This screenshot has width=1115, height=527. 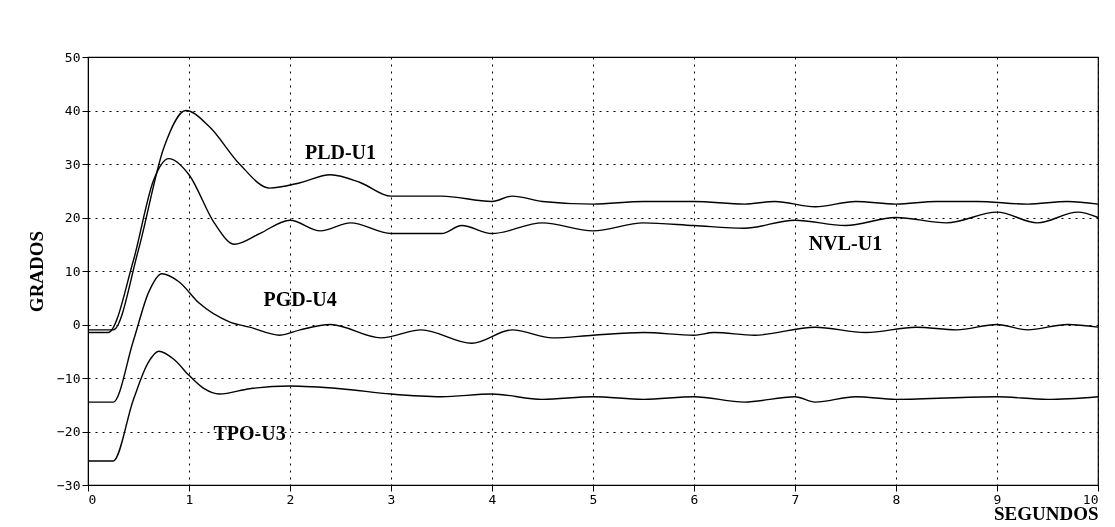 I want to click on x-tick-label: 9, so click(x=997, y=499).